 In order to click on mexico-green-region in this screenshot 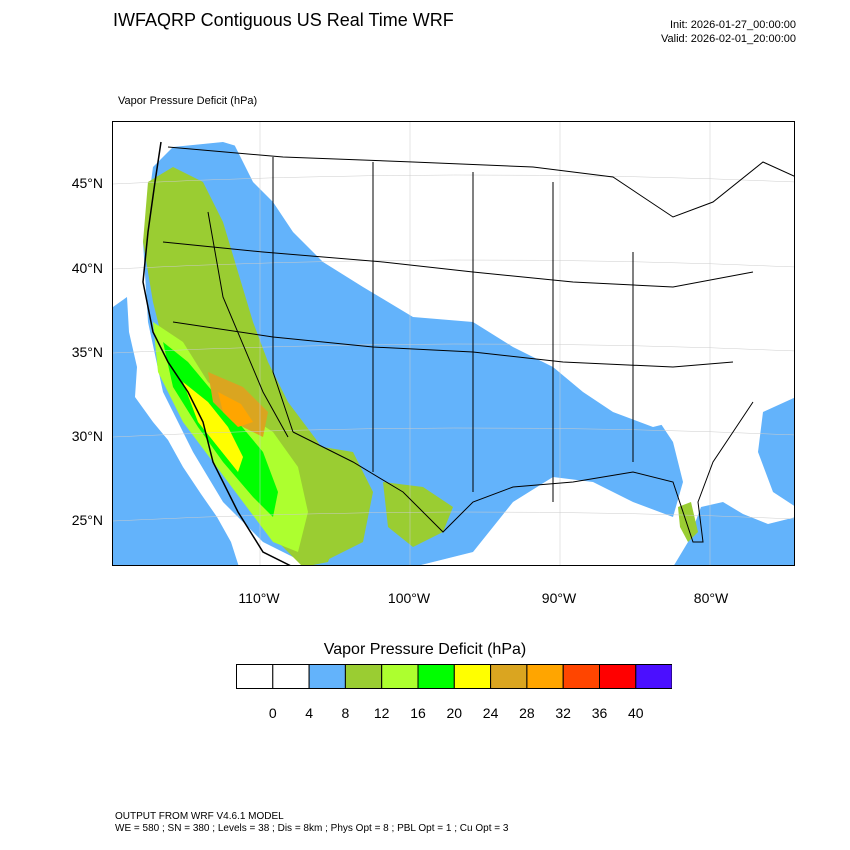, I will do `click(333, 502)`.